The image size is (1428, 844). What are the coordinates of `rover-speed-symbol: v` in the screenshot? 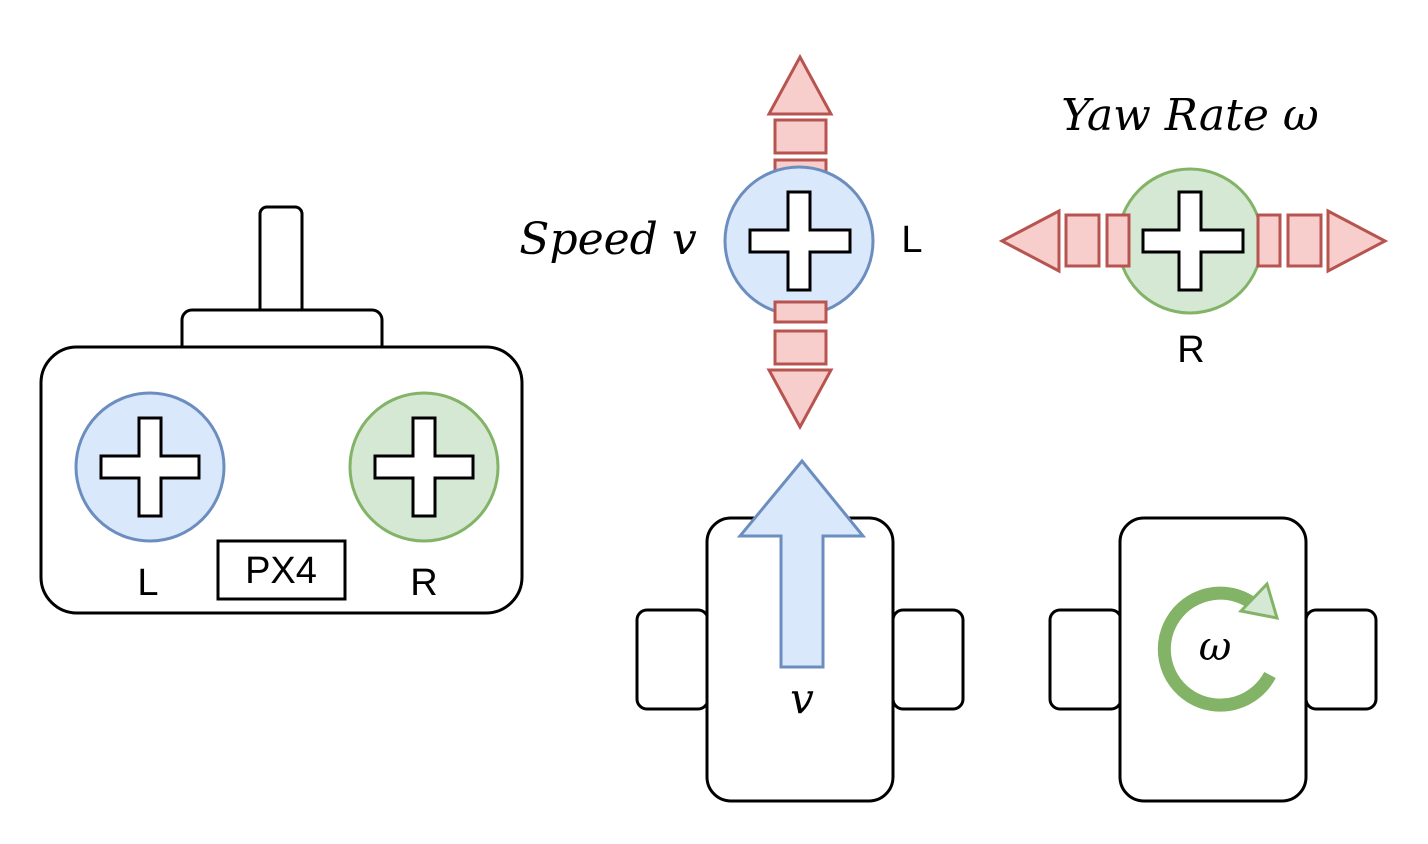 It's located at (802, 698).